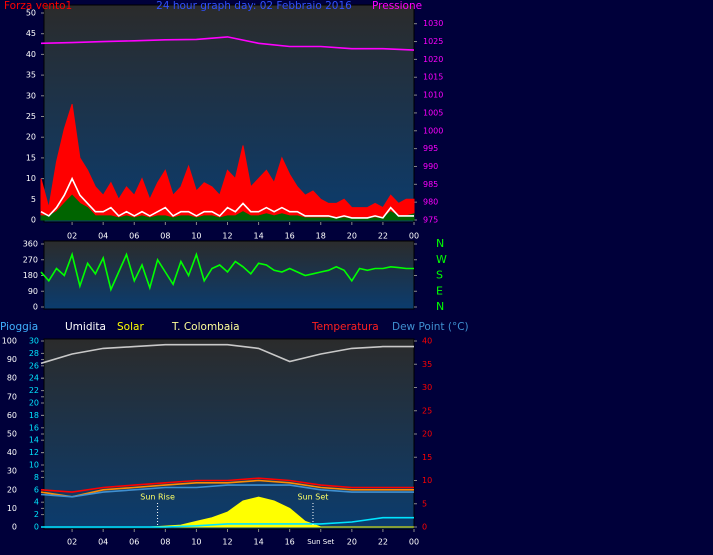  I want to click on y2ticks-tick-label: 980, so click(430, 202).